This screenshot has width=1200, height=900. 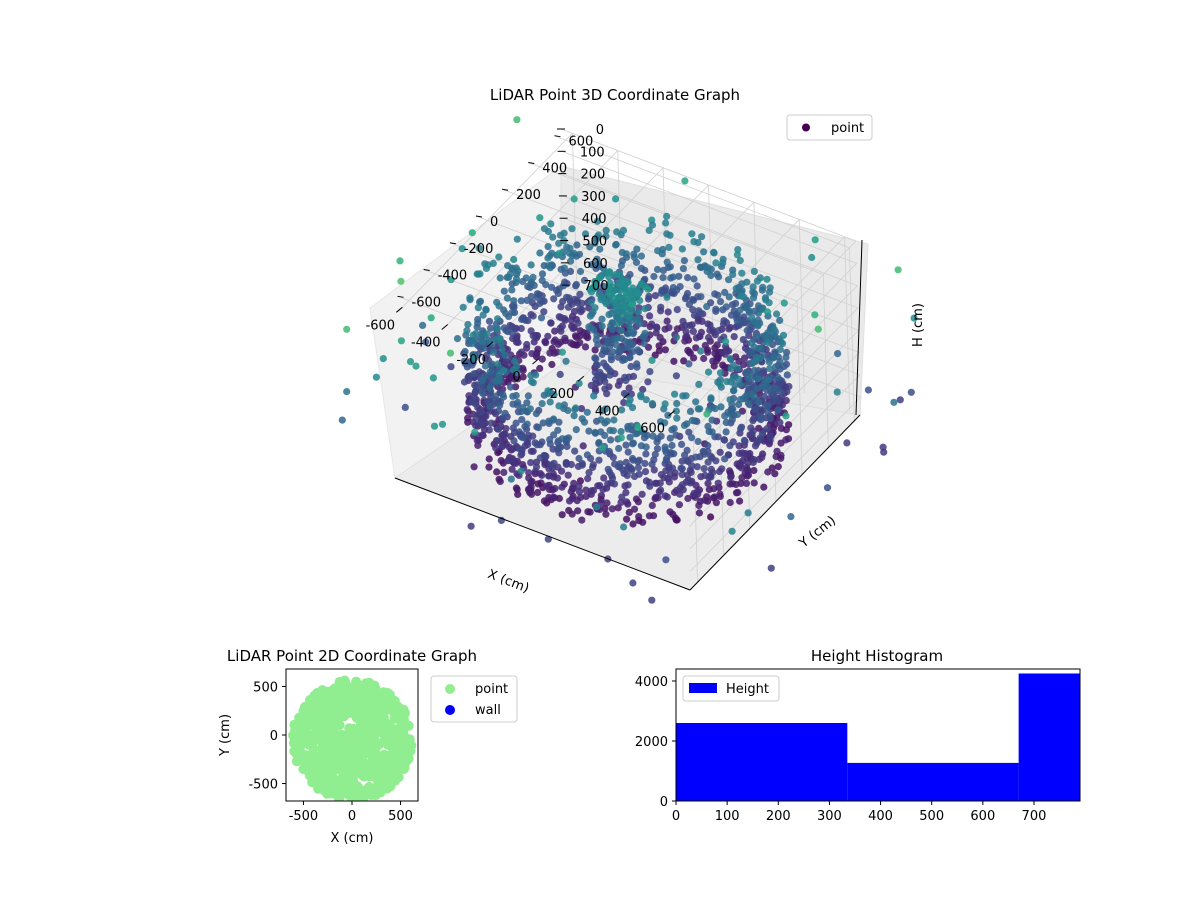 I want to click on h-tick-label-3d: 500, so click(x=594, y=242).